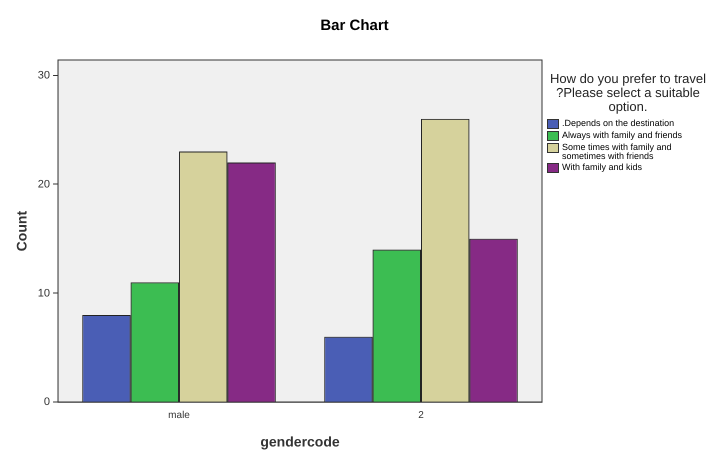 The width and height of the screenshot is (709, 459). What do you see at coordinates (354, 25) in the screenshot?
I see `chart-title: Bar Chart` at bounding box center [354, 25].